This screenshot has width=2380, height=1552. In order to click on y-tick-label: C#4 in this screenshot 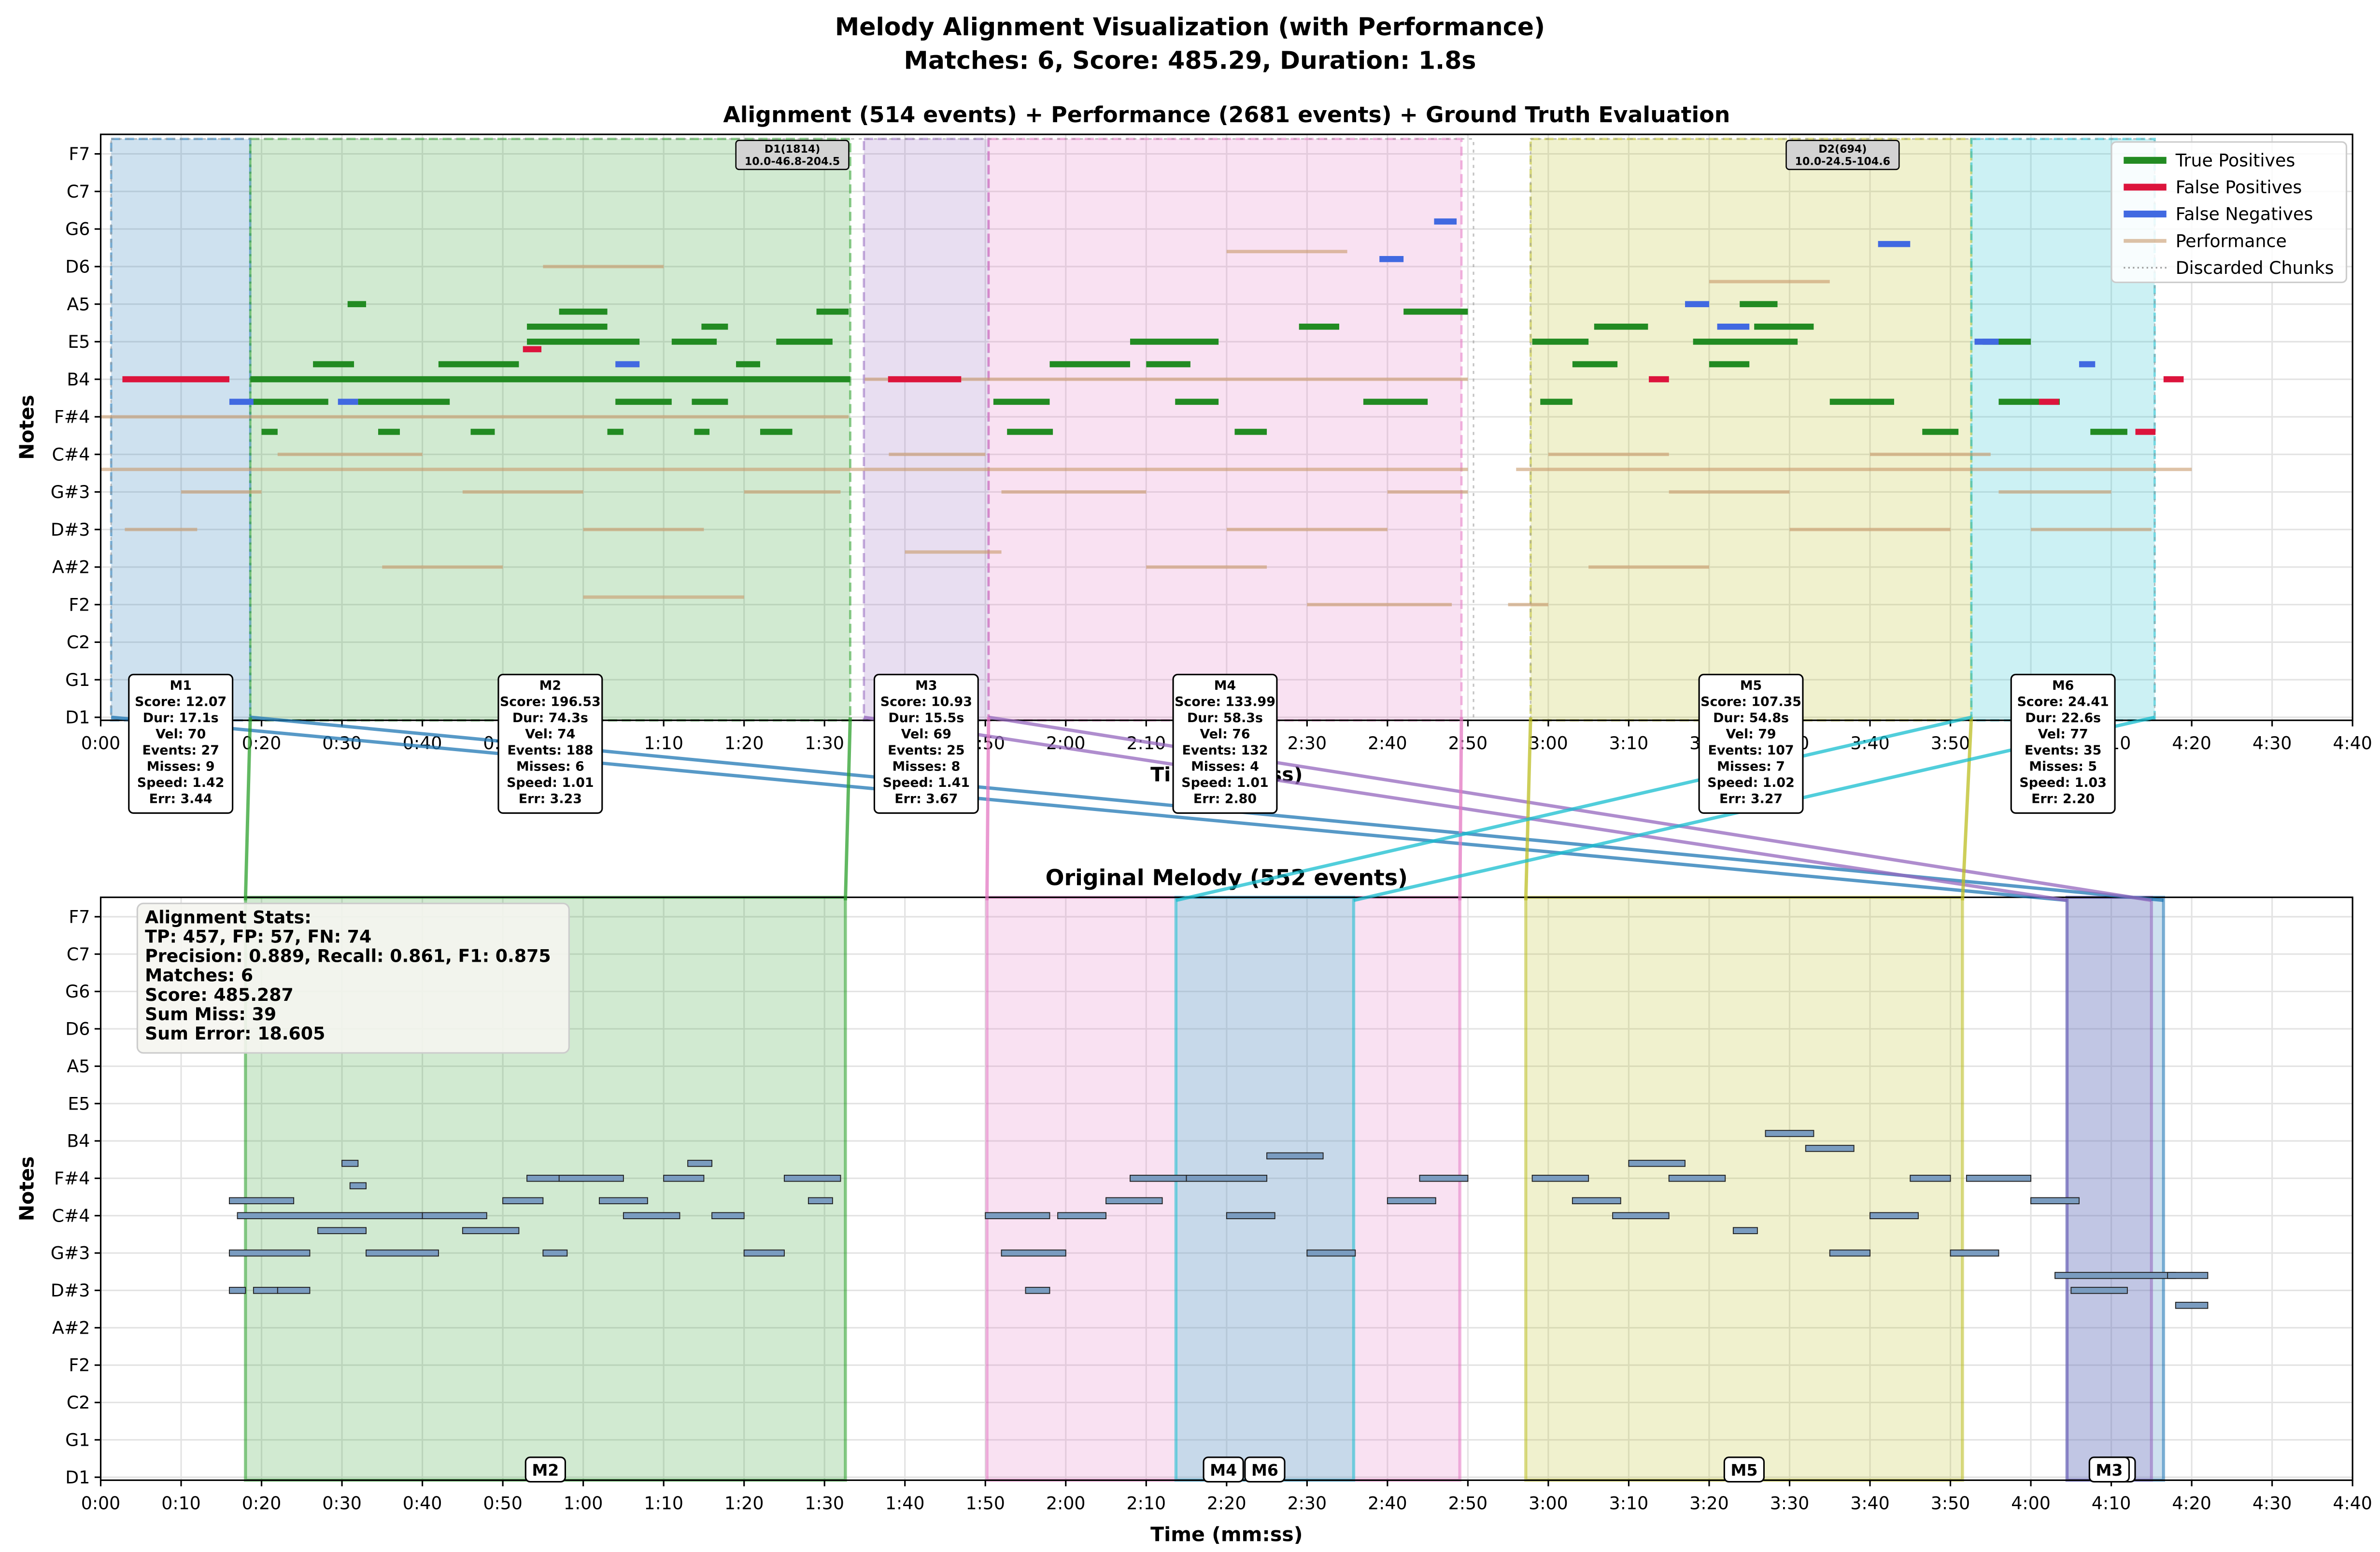, I will do `click(71, 454)`.